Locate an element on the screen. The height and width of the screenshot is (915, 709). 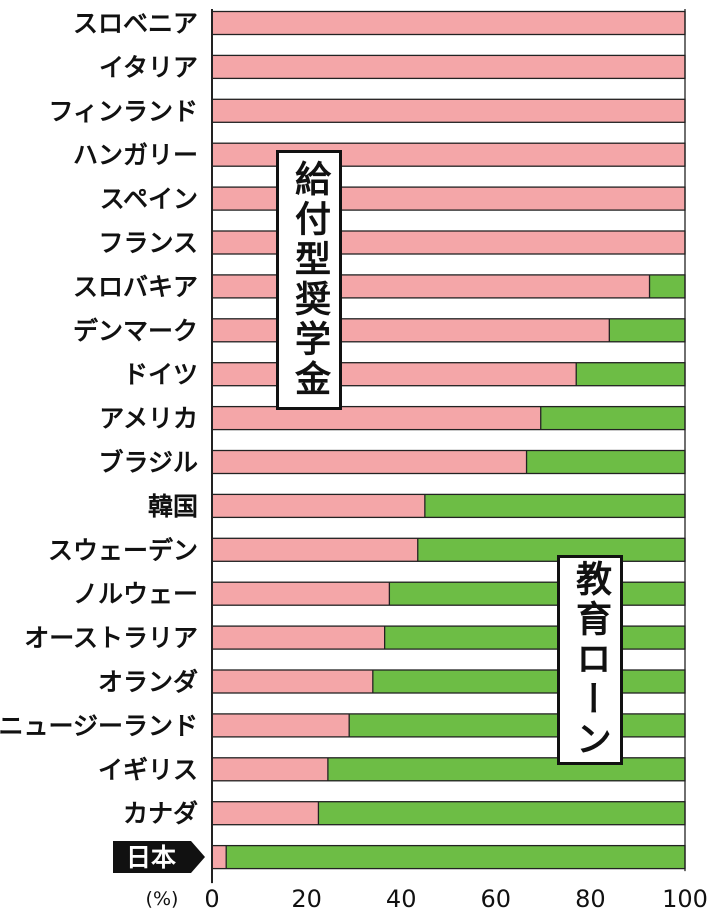
category-label: イタリア is located at coordinates (148, 67).